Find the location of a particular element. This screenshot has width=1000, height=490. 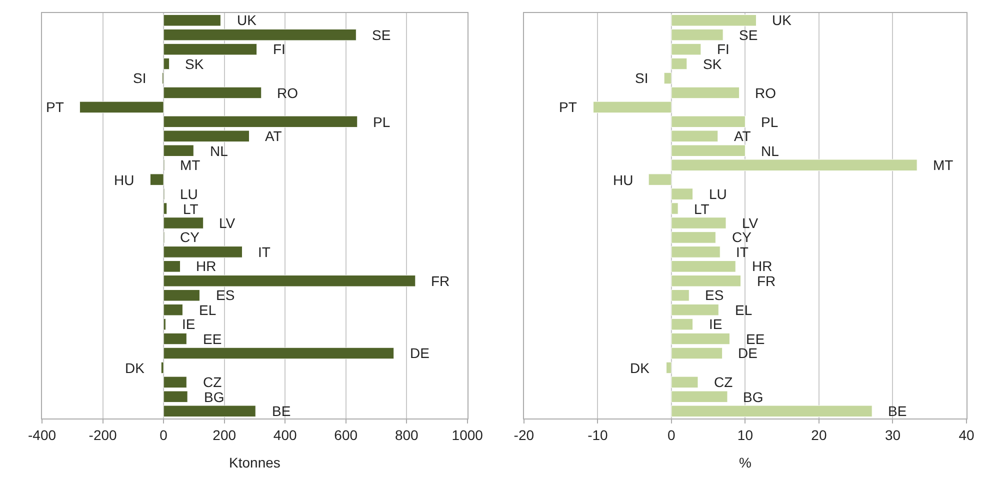

x-tick-label: 1000 is located at coordinates (468, 435).